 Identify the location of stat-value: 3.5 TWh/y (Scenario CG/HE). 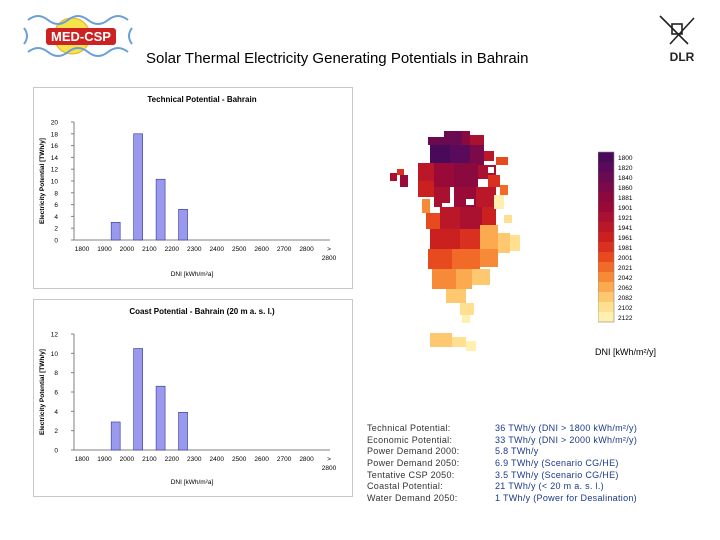
(557, 474).